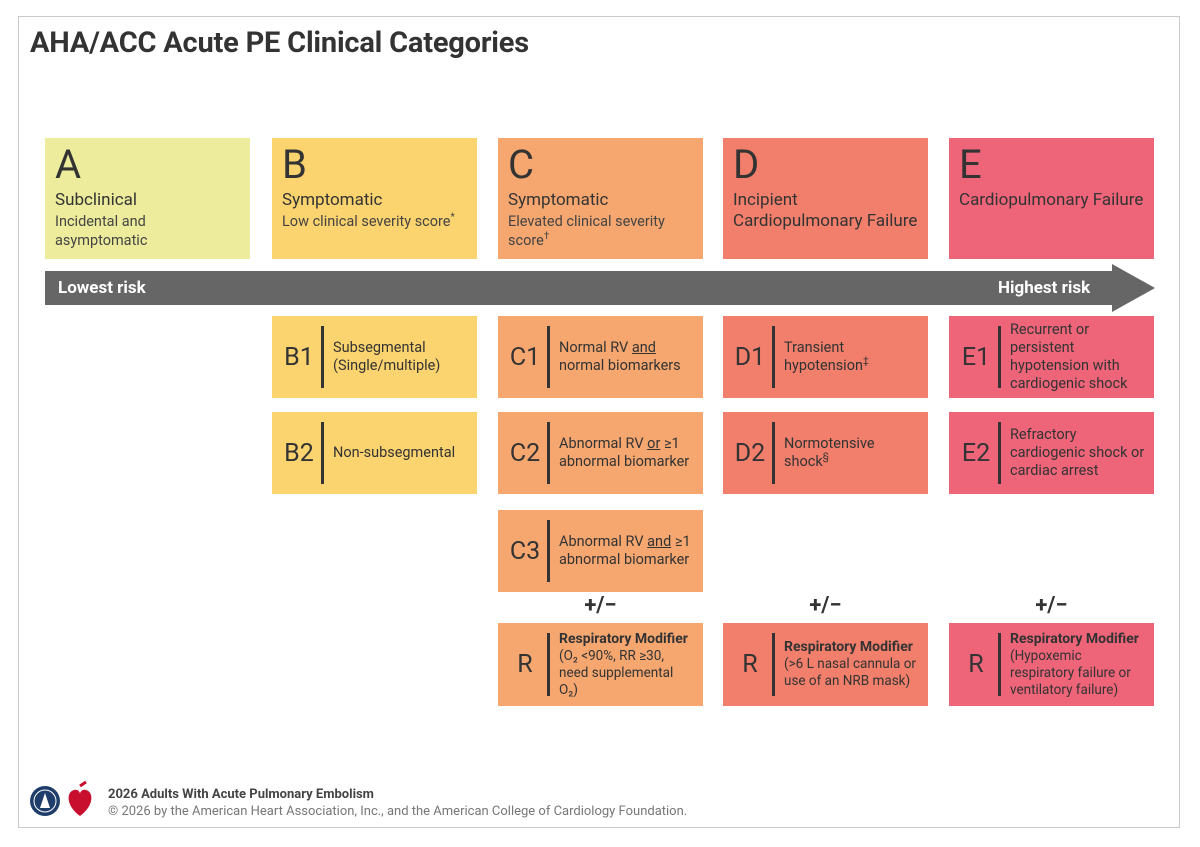  Describe the element at coordinates (825, 458) in the screenshot. I see `subcategory-footnote: §` at that location.